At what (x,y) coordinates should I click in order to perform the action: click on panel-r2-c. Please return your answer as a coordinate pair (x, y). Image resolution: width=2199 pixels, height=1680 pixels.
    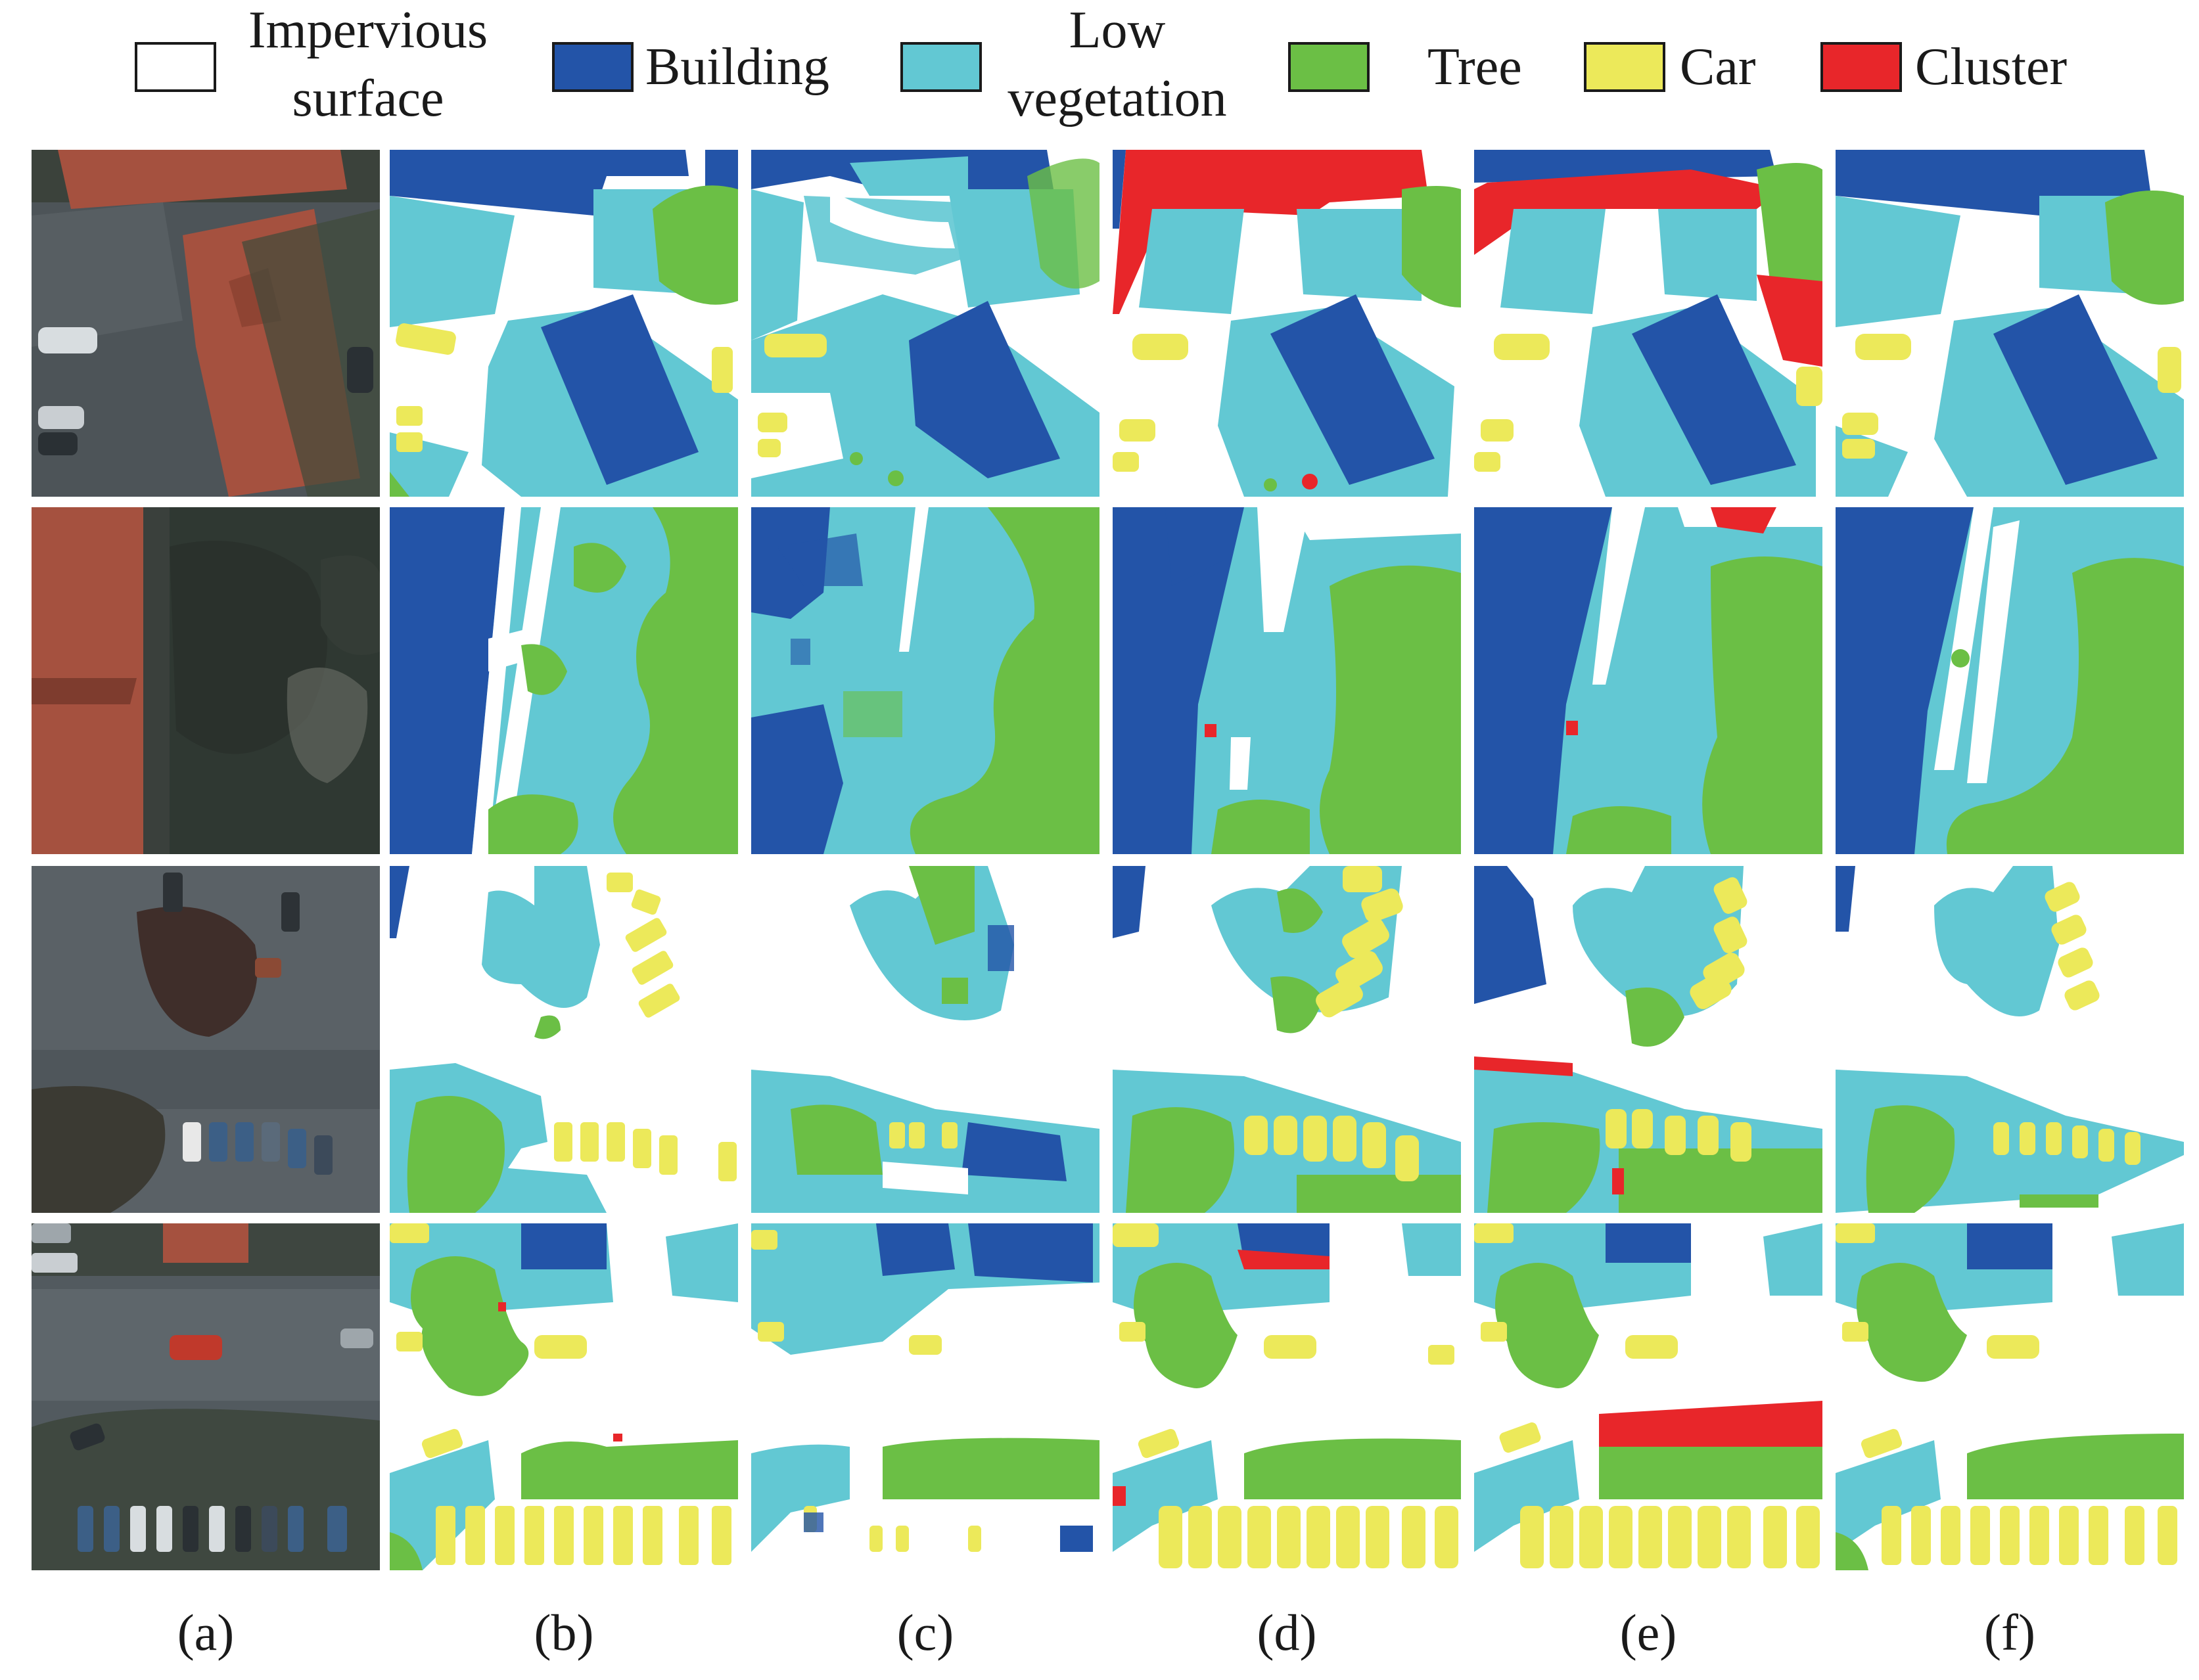
    Looking at the image, I should click on (926, 680).